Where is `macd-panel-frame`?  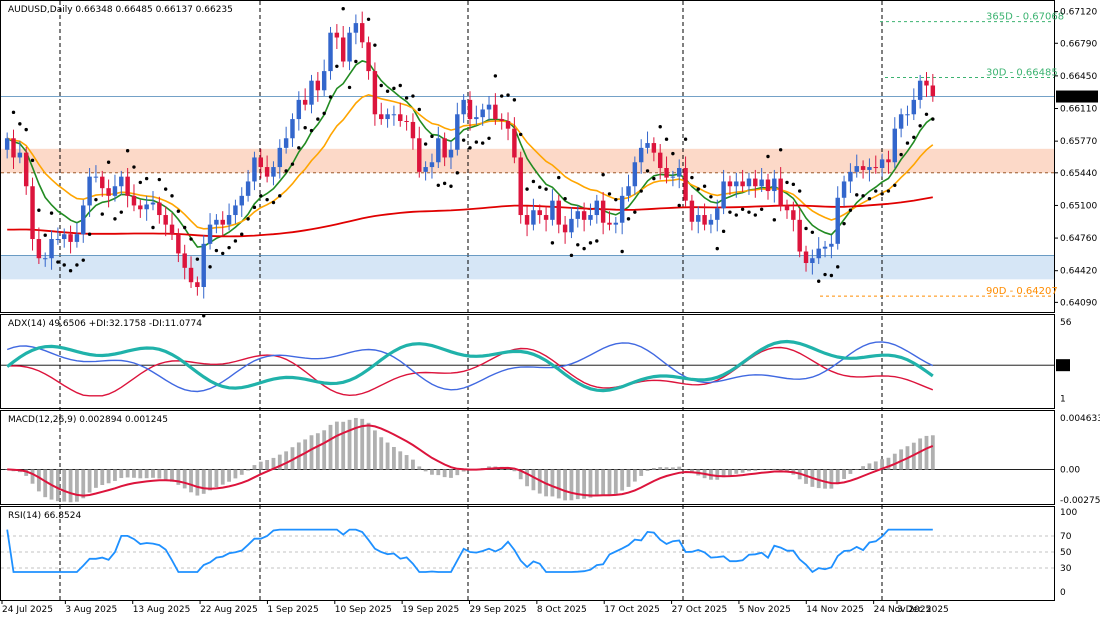 macd-panel-frame is located at coordinates (527, 457).